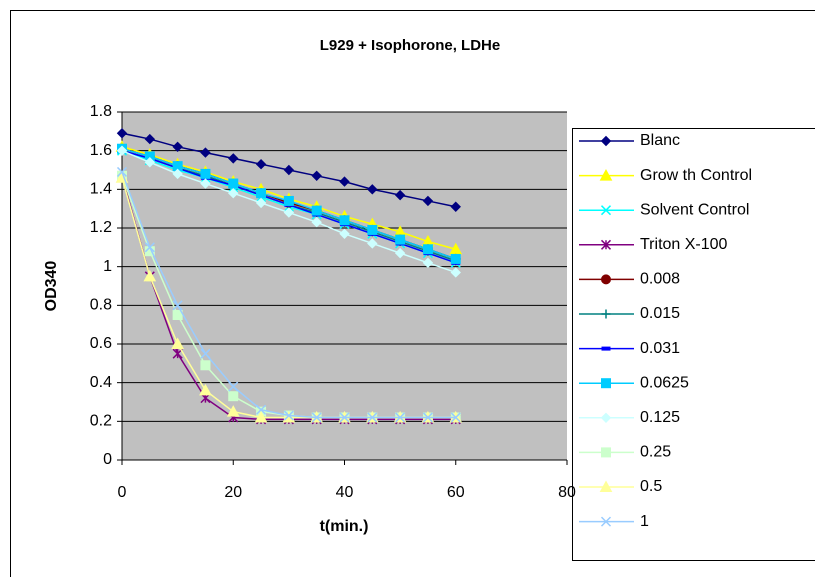 The image size is (815, 577). Describe the element at coordinates (660, 417) in the screenshot. I see `legend-label: 0.125` at that location.